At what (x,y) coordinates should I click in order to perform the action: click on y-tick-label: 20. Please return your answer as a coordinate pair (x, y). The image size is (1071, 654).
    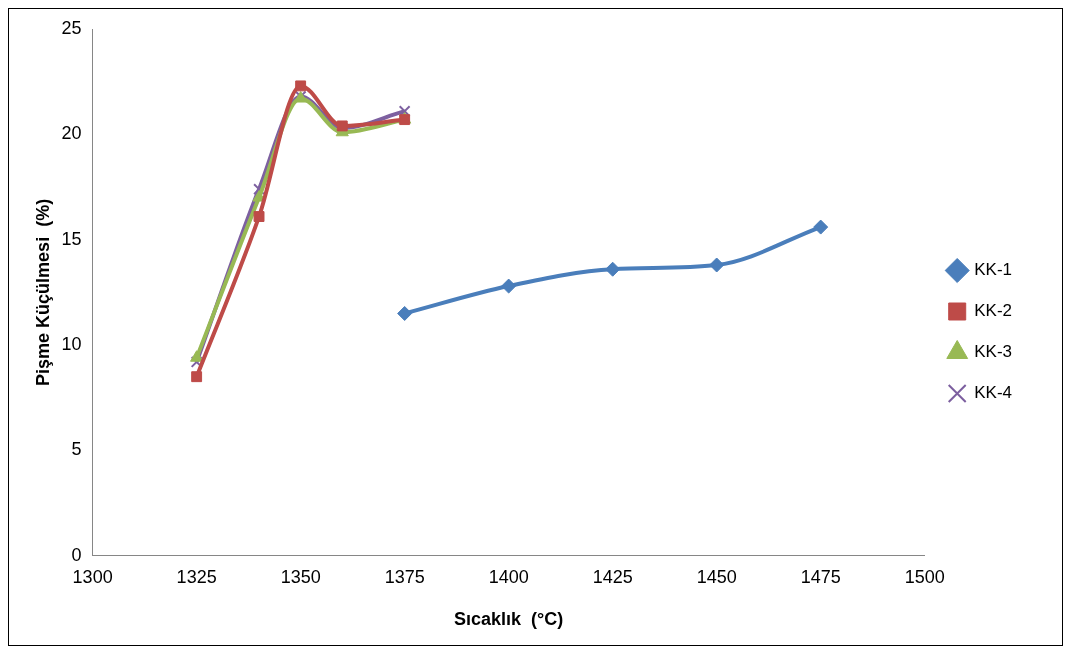
    Looking at the image, I should click on (71, 133).